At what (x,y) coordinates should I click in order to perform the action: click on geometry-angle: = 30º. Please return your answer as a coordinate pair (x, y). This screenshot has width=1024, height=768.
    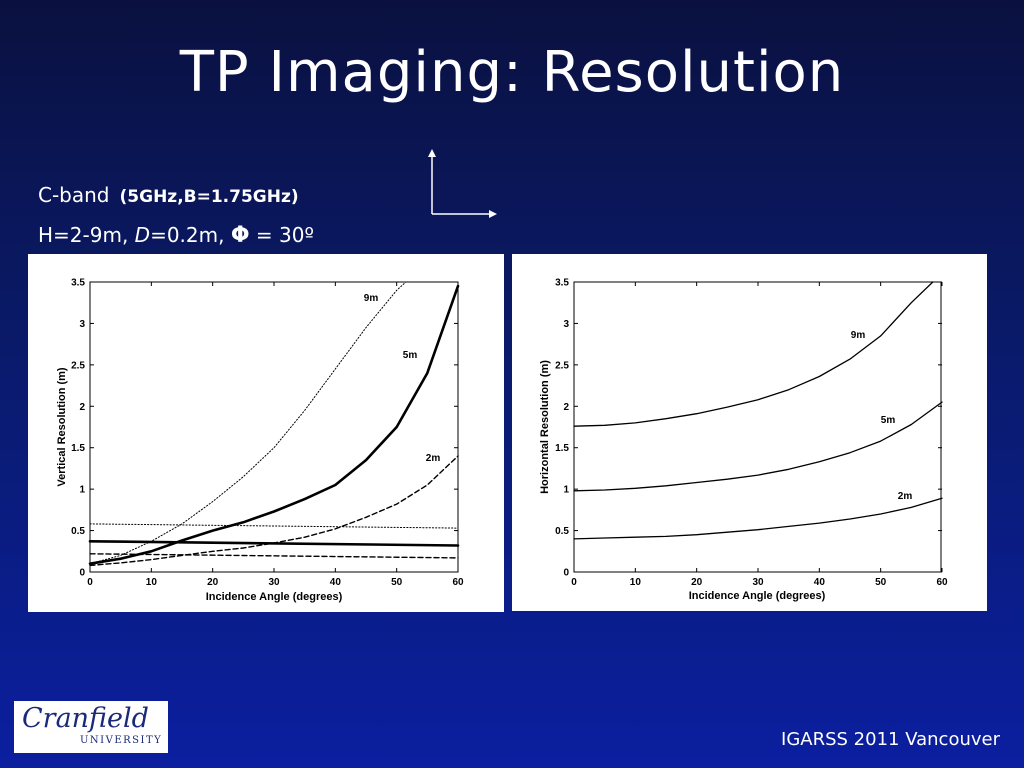
    Looking at the image, I should click on (281, 235).